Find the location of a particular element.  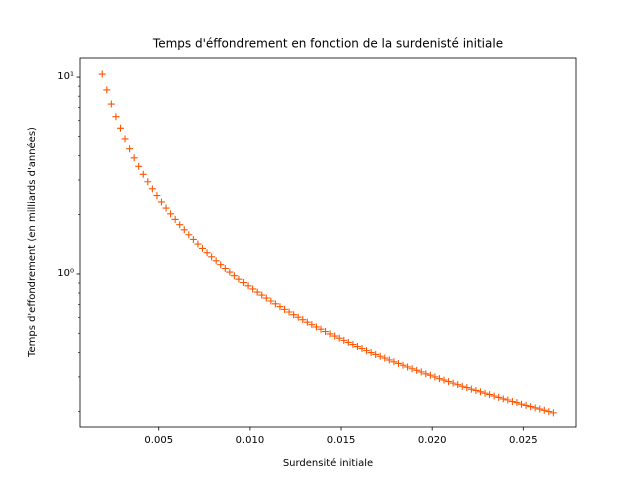

x-tick-label: 0.010 is located at coordinates (250, 440).